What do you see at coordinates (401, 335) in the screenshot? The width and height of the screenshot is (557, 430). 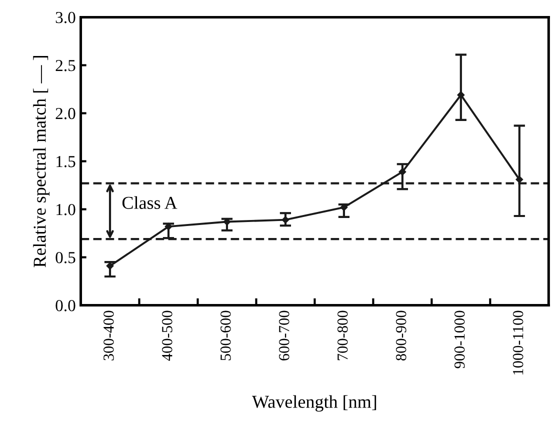 I see `x-tick-label: 800-900` at bounding box center [401, 335].